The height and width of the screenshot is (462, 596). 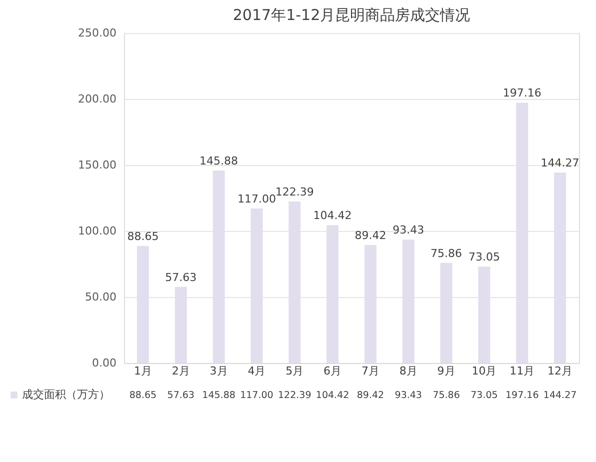 I want to click on y-tick-label: 200.00, so click(x=97, y=99).